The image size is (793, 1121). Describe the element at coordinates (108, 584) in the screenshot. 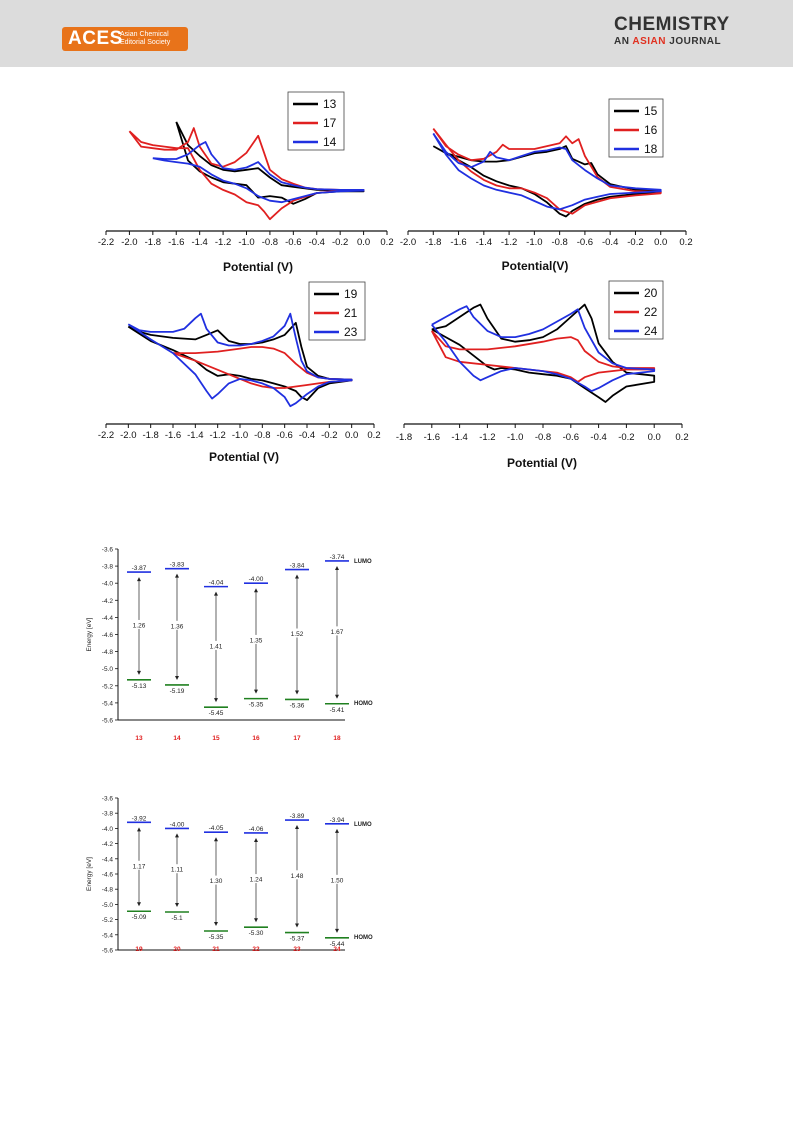

I see `y-tick-label: -4.0` at that location.